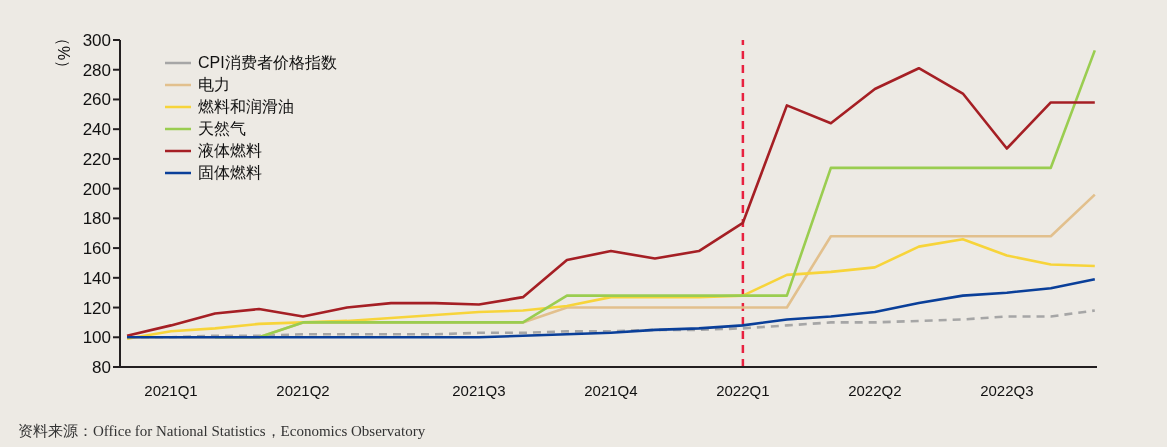  What do you see at coordinates (96, 278) in the screenshot?
I see `y-tick-label: 140` at bounding box center [96, 278].